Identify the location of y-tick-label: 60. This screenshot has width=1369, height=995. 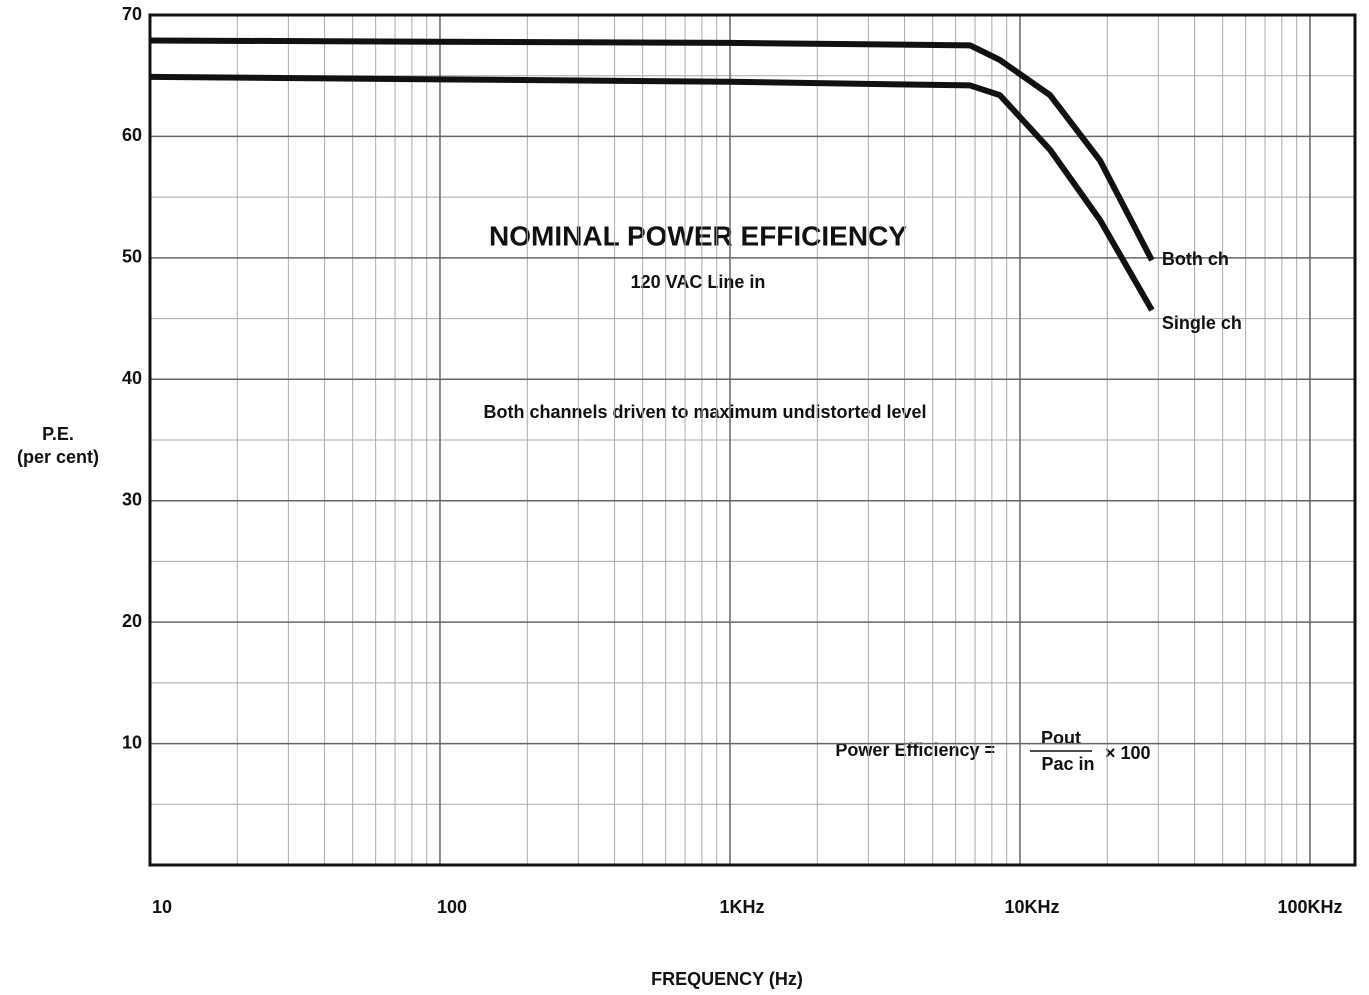
(132, 135).